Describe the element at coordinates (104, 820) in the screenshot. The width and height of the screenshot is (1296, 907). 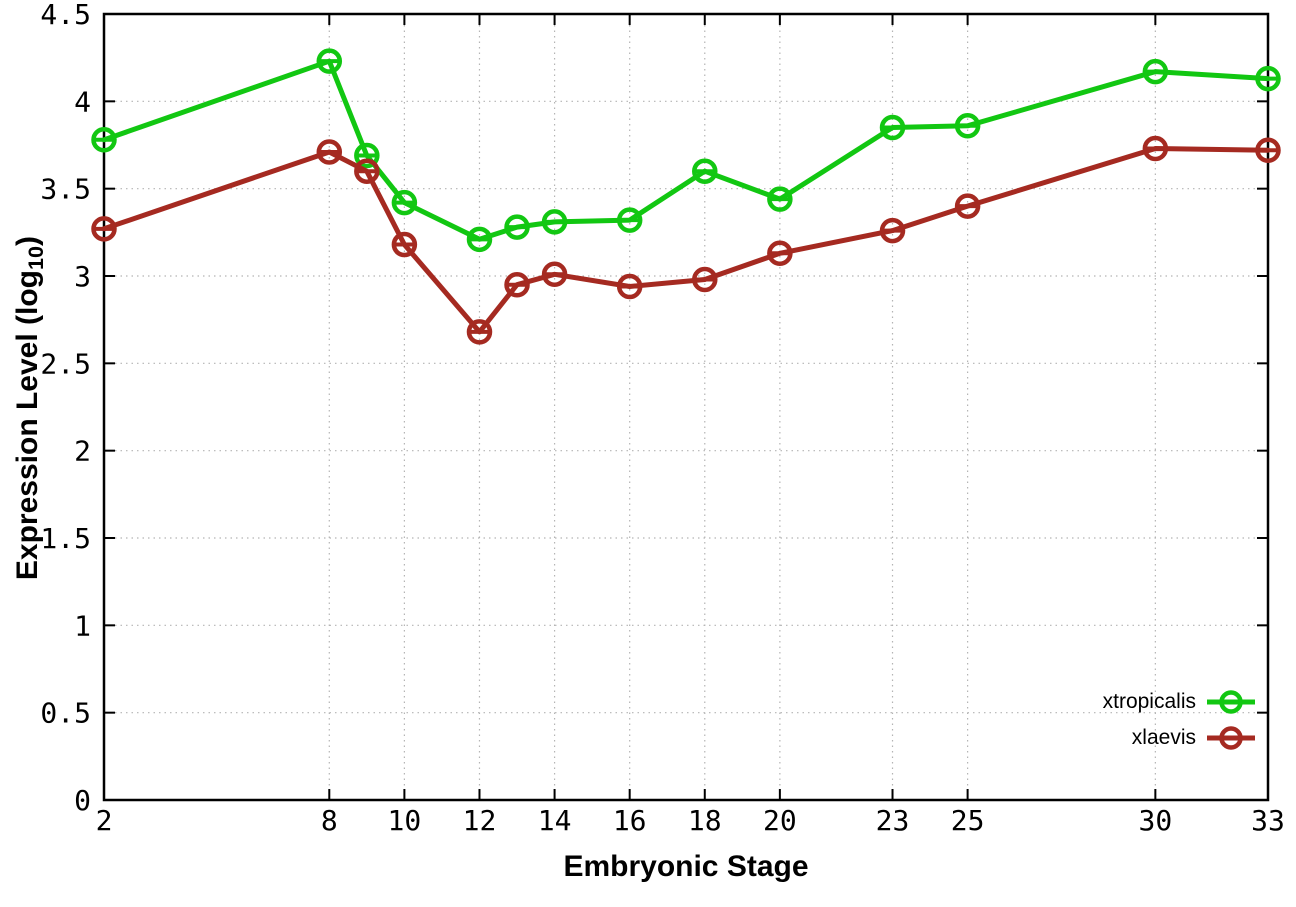
I see `x-tick-label: 2` at that location.